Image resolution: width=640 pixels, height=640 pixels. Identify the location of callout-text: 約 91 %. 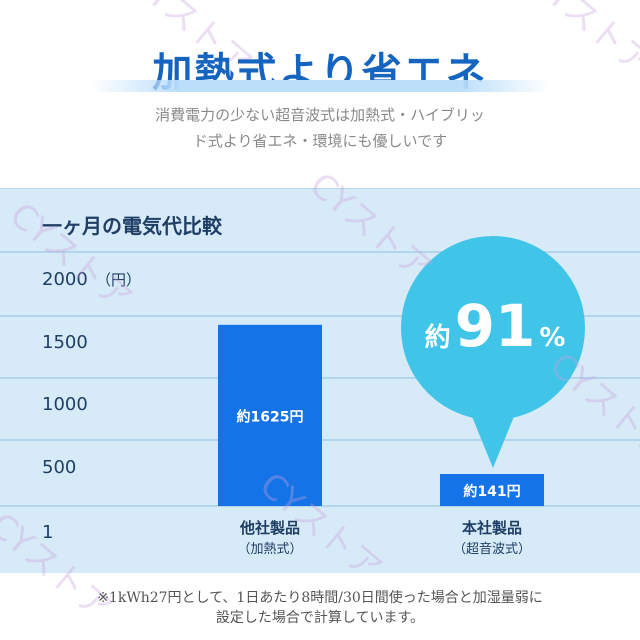
(495, 337).